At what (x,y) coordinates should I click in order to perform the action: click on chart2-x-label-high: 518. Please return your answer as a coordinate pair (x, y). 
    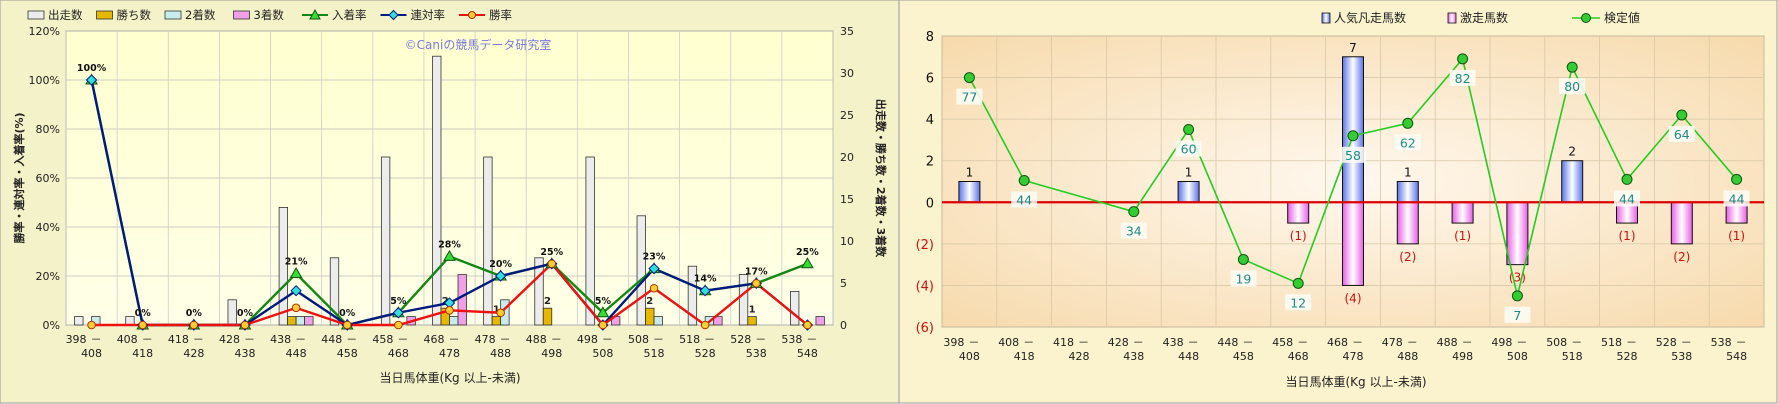
    Looking at the image, I should click on (1572, 356).